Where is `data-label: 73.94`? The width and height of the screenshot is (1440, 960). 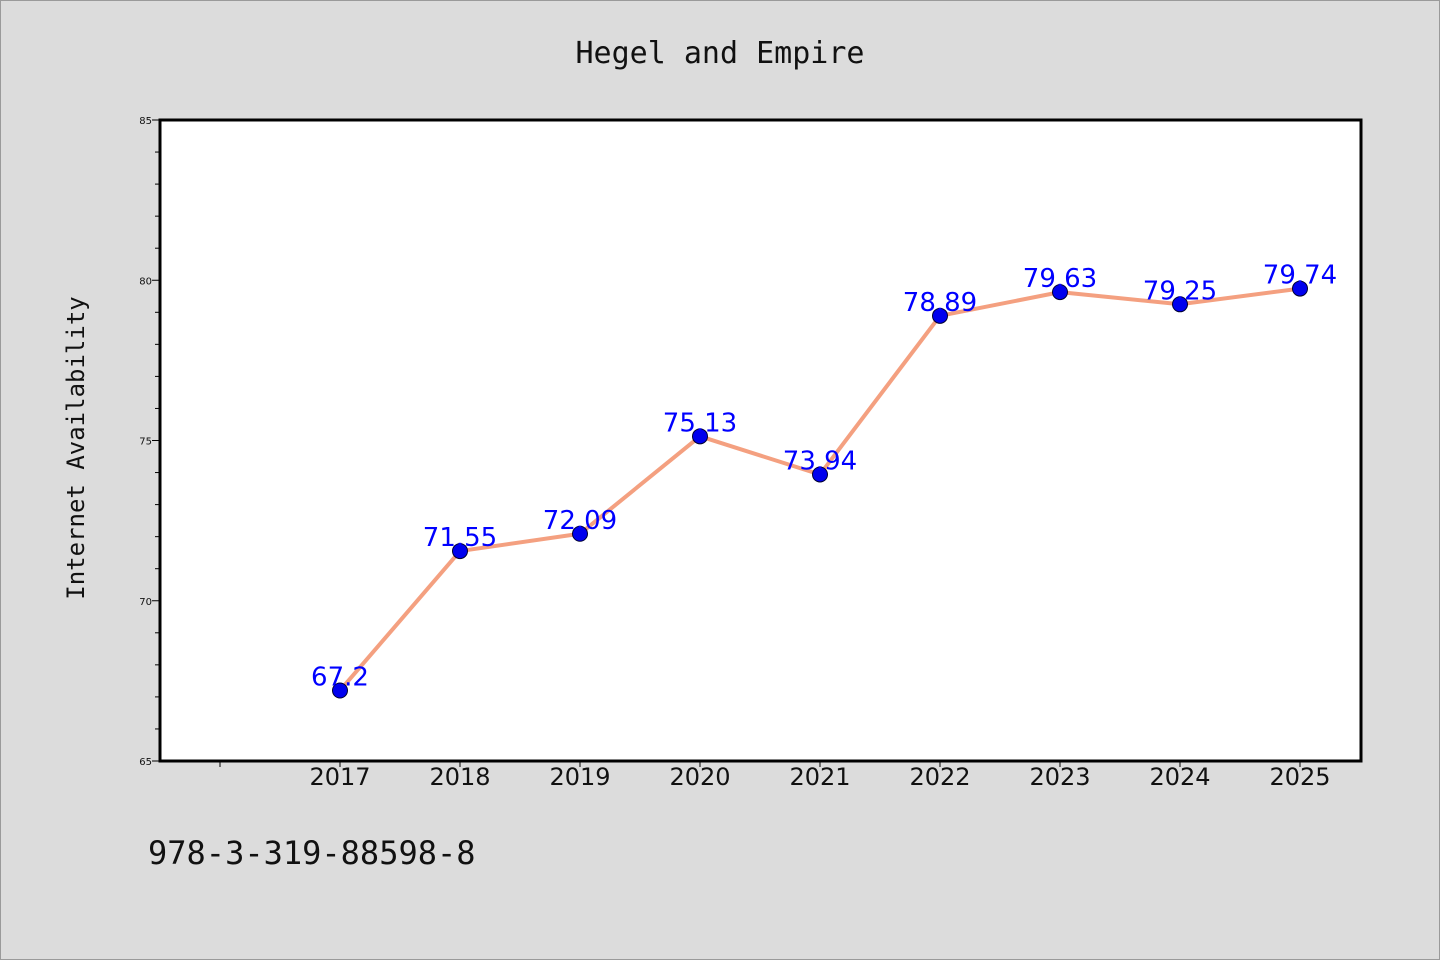
data-label: 73.94 is located at coordinates (820, 461).